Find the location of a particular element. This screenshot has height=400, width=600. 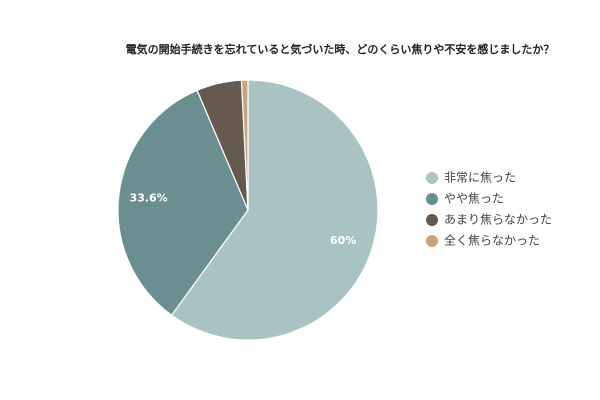

legend-label: 全く焦らなかった is located at coordinates (492, 240).